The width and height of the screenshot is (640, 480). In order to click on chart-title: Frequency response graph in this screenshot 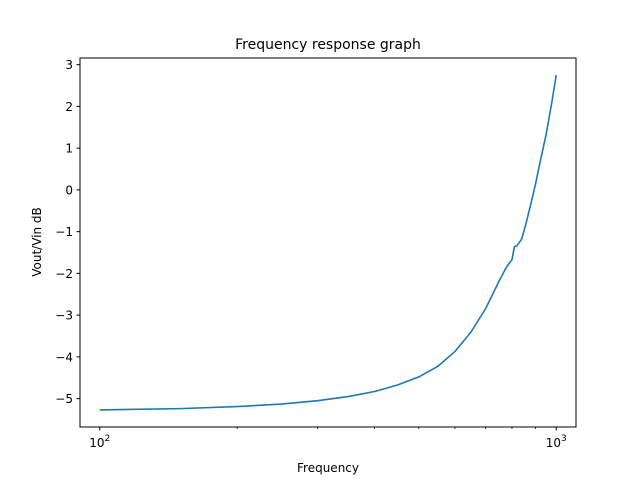, I will do `click(328, 45)`.